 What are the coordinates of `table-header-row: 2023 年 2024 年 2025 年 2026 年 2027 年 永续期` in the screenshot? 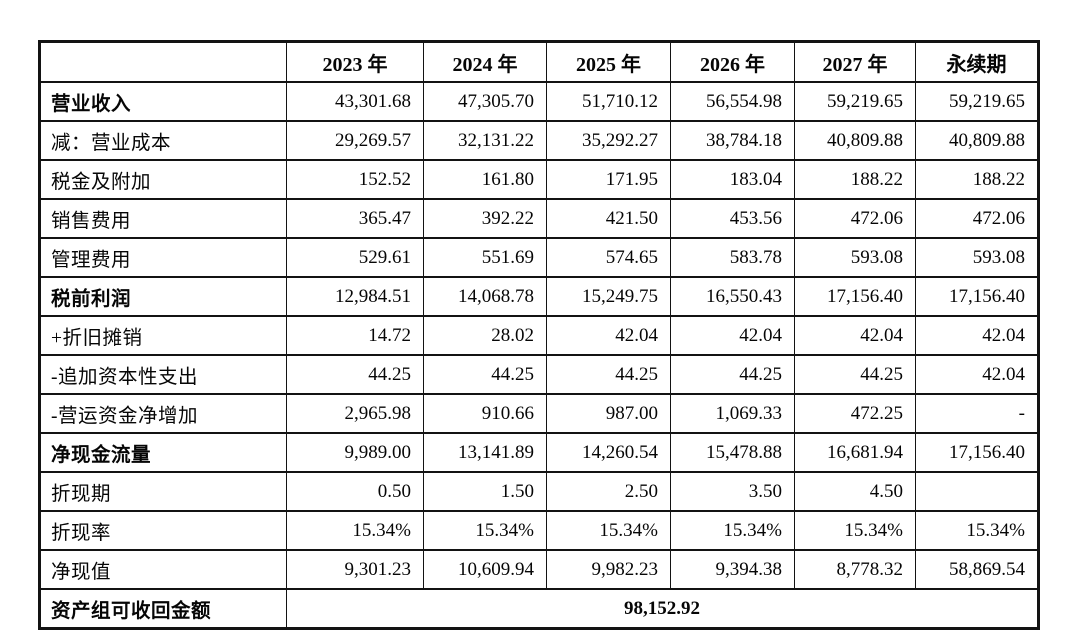 It's located at (539, 61).